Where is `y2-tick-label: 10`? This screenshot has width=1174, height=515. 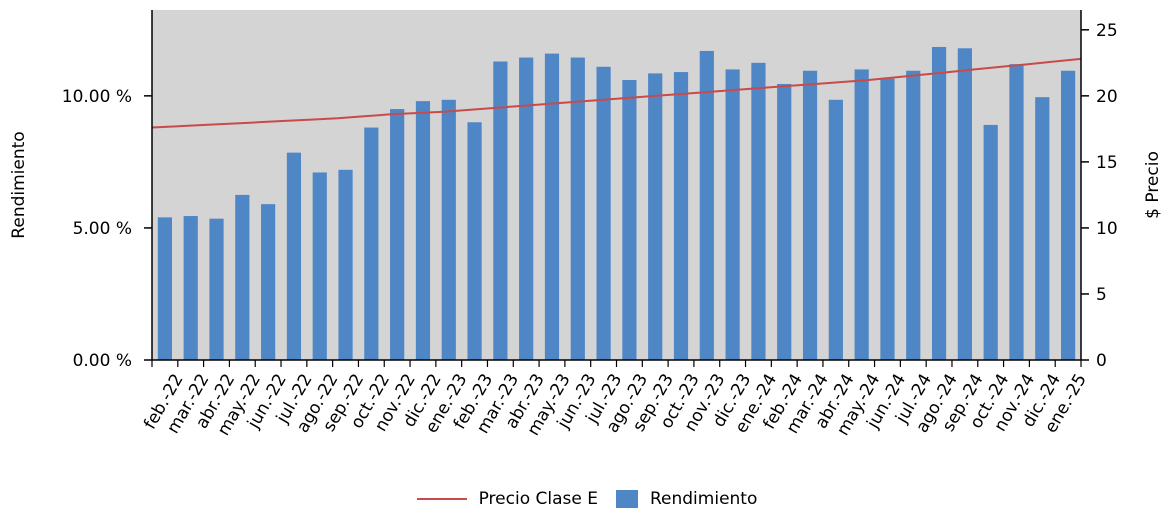 y2-tick-label: 10 is located at coordinates (1107, 229).